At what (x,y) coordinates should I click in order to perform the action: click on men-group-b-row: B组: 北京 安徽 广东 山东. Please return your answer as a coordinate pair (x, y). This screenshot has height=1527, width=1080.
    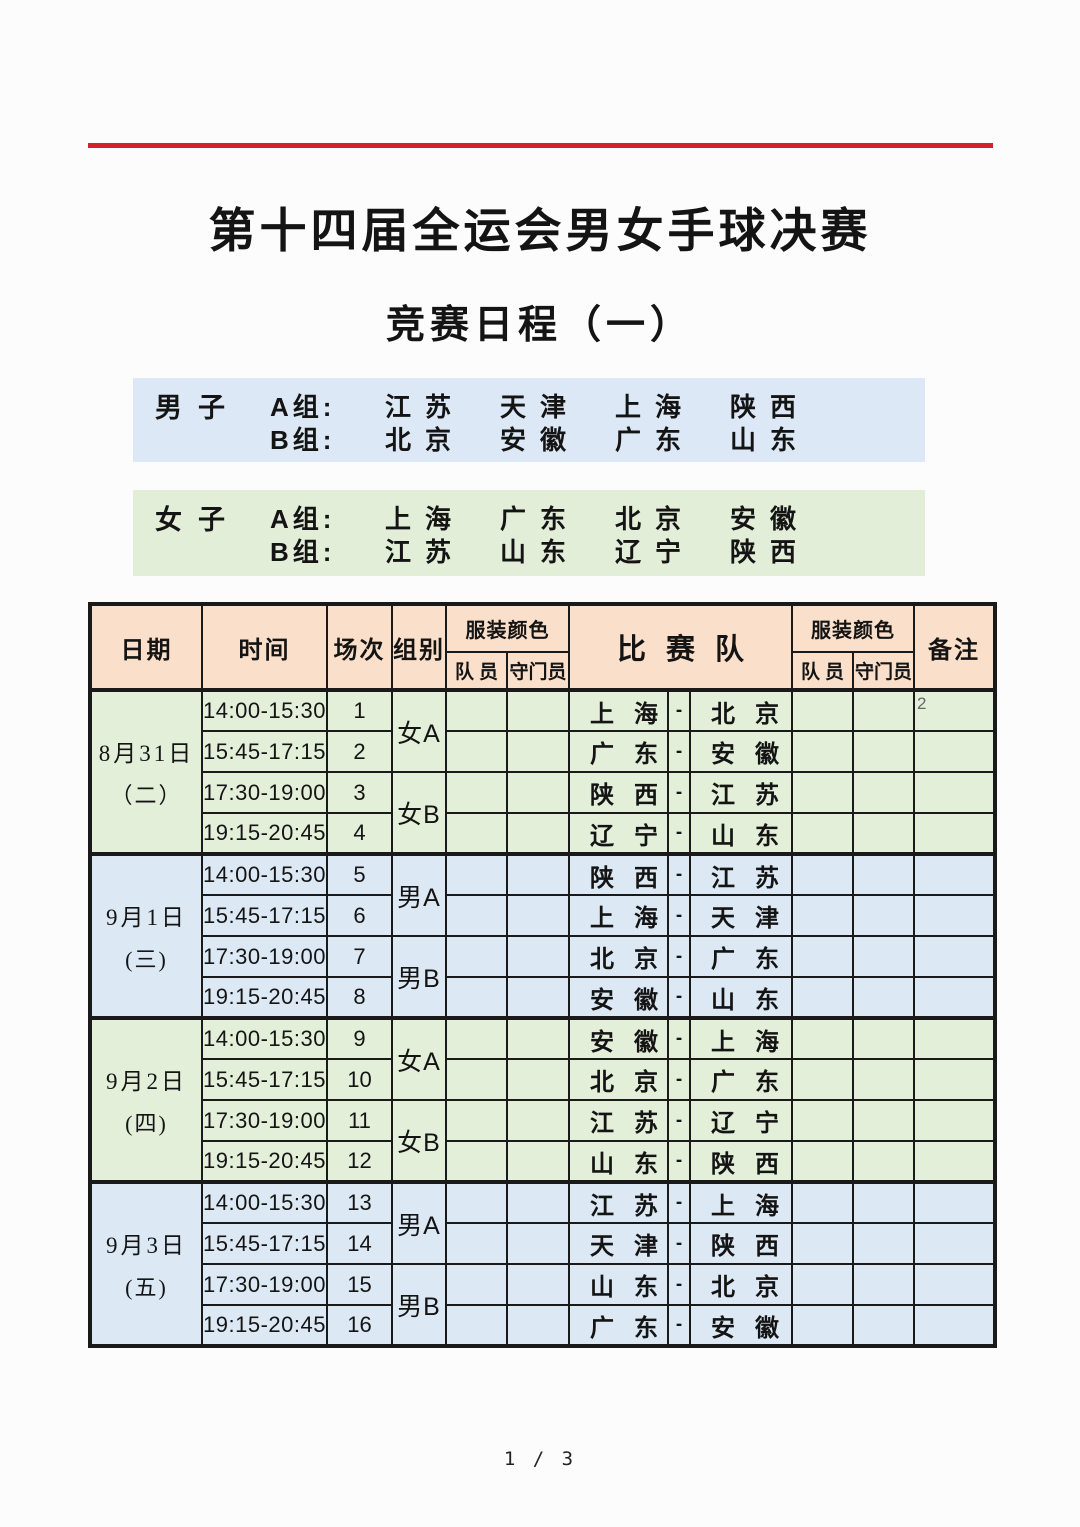
    Looking at the image, I should click on (540, 437).